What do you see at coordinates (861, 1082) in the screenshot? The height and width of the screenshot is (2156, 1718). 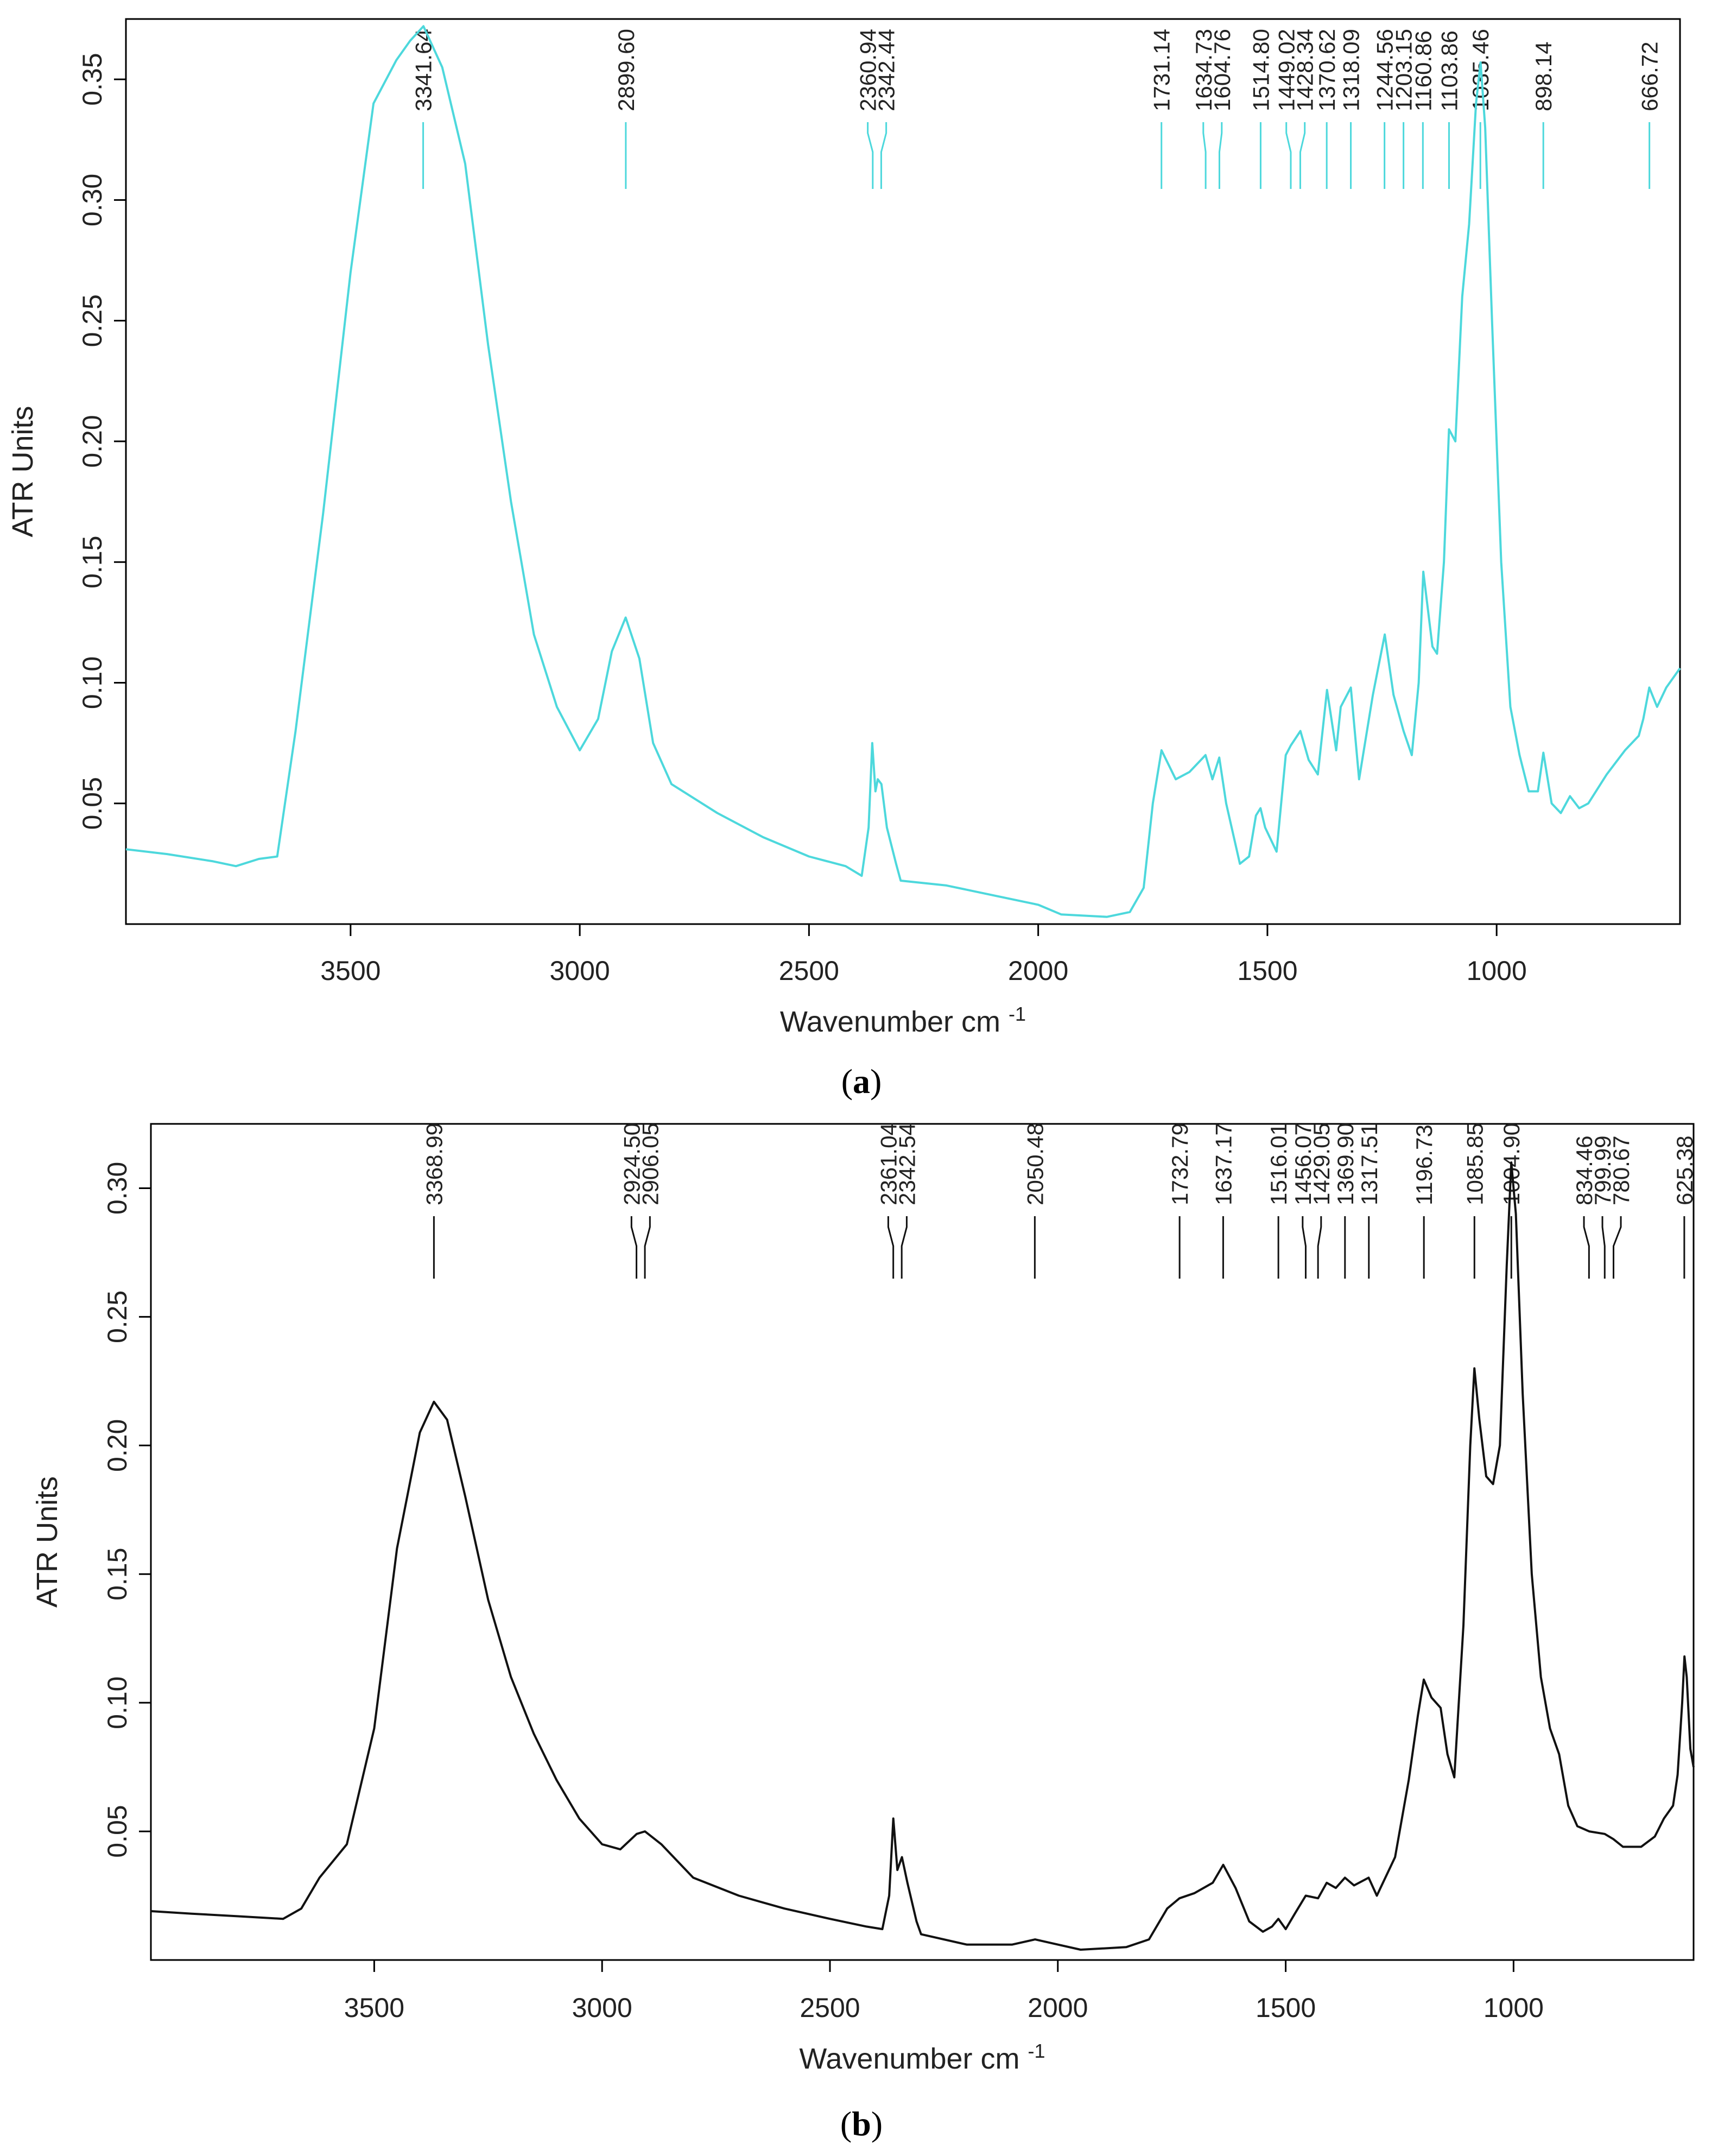 I see `panel-label-a: (a)` at bounding box center [861, 1082].